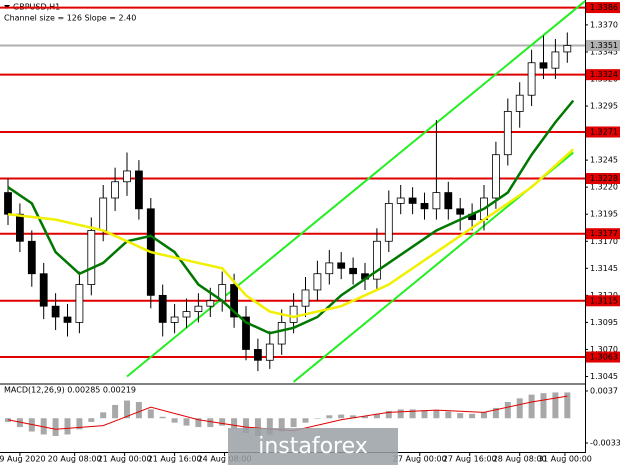  Describe the element at coordinates (75, 459) in the screenshot. I see `x-tick-label: 20 Aug 08:00` at that location.